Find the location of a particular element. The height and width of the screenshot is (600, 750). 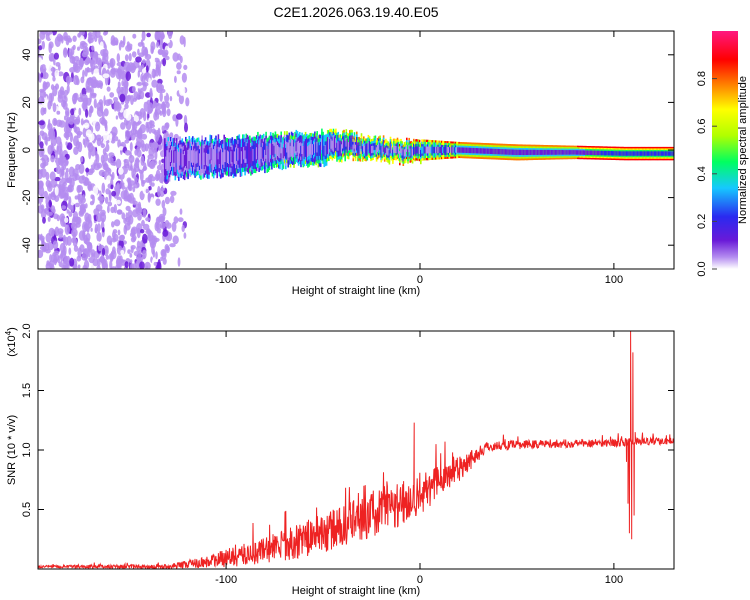

snr-y-tick-label: 1.5 is located at coordinates (27, 390).